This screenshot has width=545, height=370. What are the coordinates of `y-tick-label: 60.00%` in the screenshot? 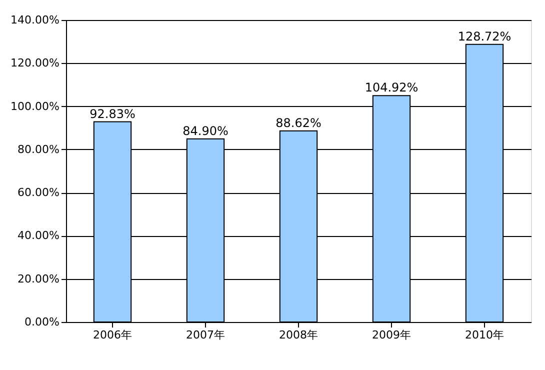 It's located at (39, 193).